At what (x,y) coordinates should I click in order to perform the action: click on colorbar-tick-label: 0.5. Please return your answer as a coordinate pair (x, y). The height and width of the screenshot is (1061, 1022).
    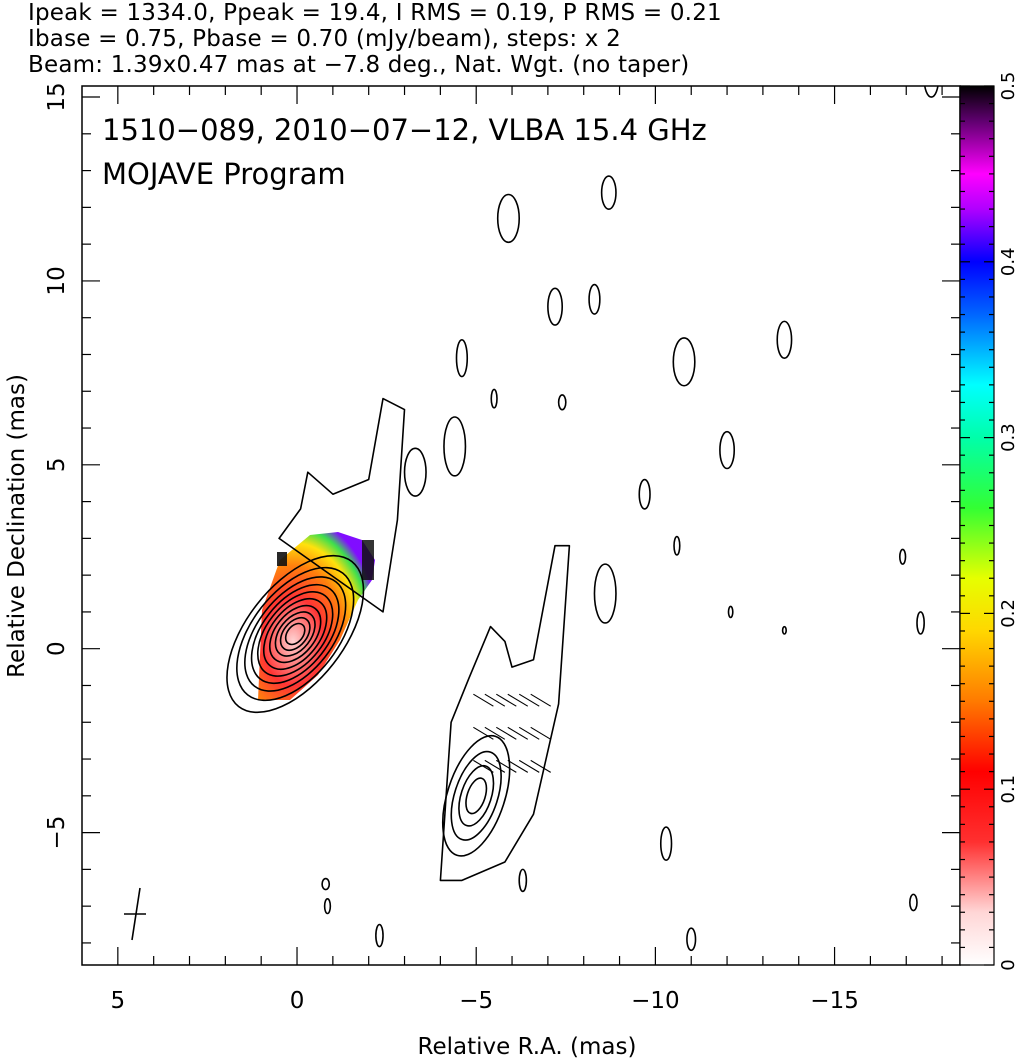
    Looking at the image, I should click on (1008, 86).